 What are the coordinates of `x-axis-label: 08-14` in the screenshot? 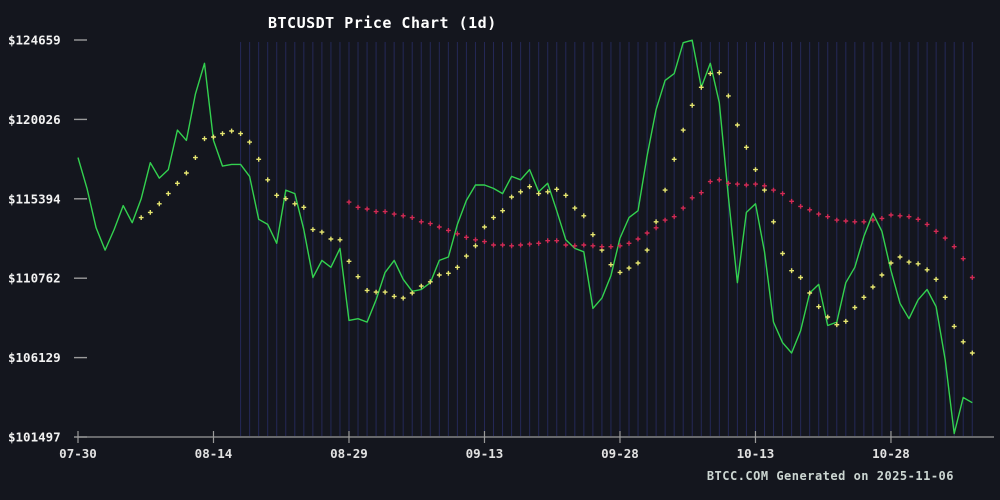 It's located at (214, 453).